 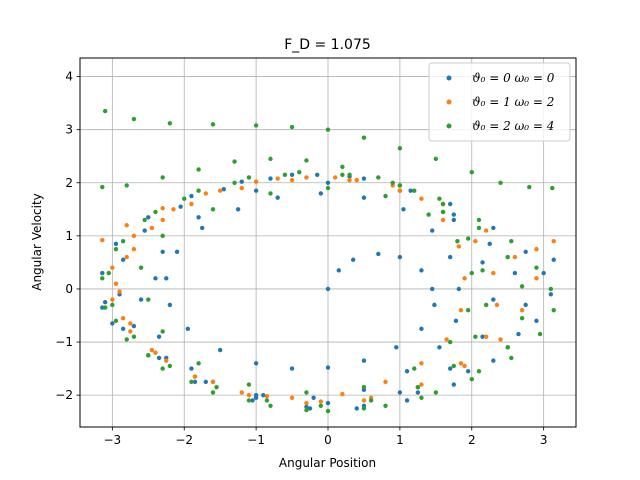 What do you see at coordinates (327, 463) in the screenshot?
I see `x-axis-label: Angular Position` at bounding box center [327, 463].